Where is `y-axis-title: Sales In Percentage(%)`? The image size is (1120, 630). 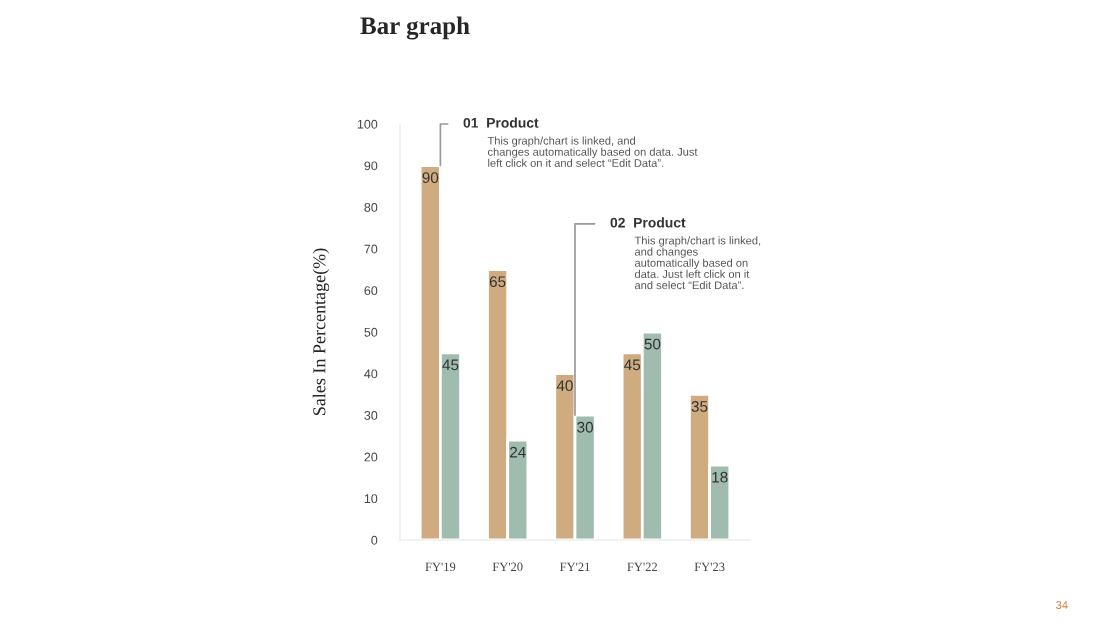
y-axis-title: Sales In Percentage(%) is located at coordinates (321, 332).